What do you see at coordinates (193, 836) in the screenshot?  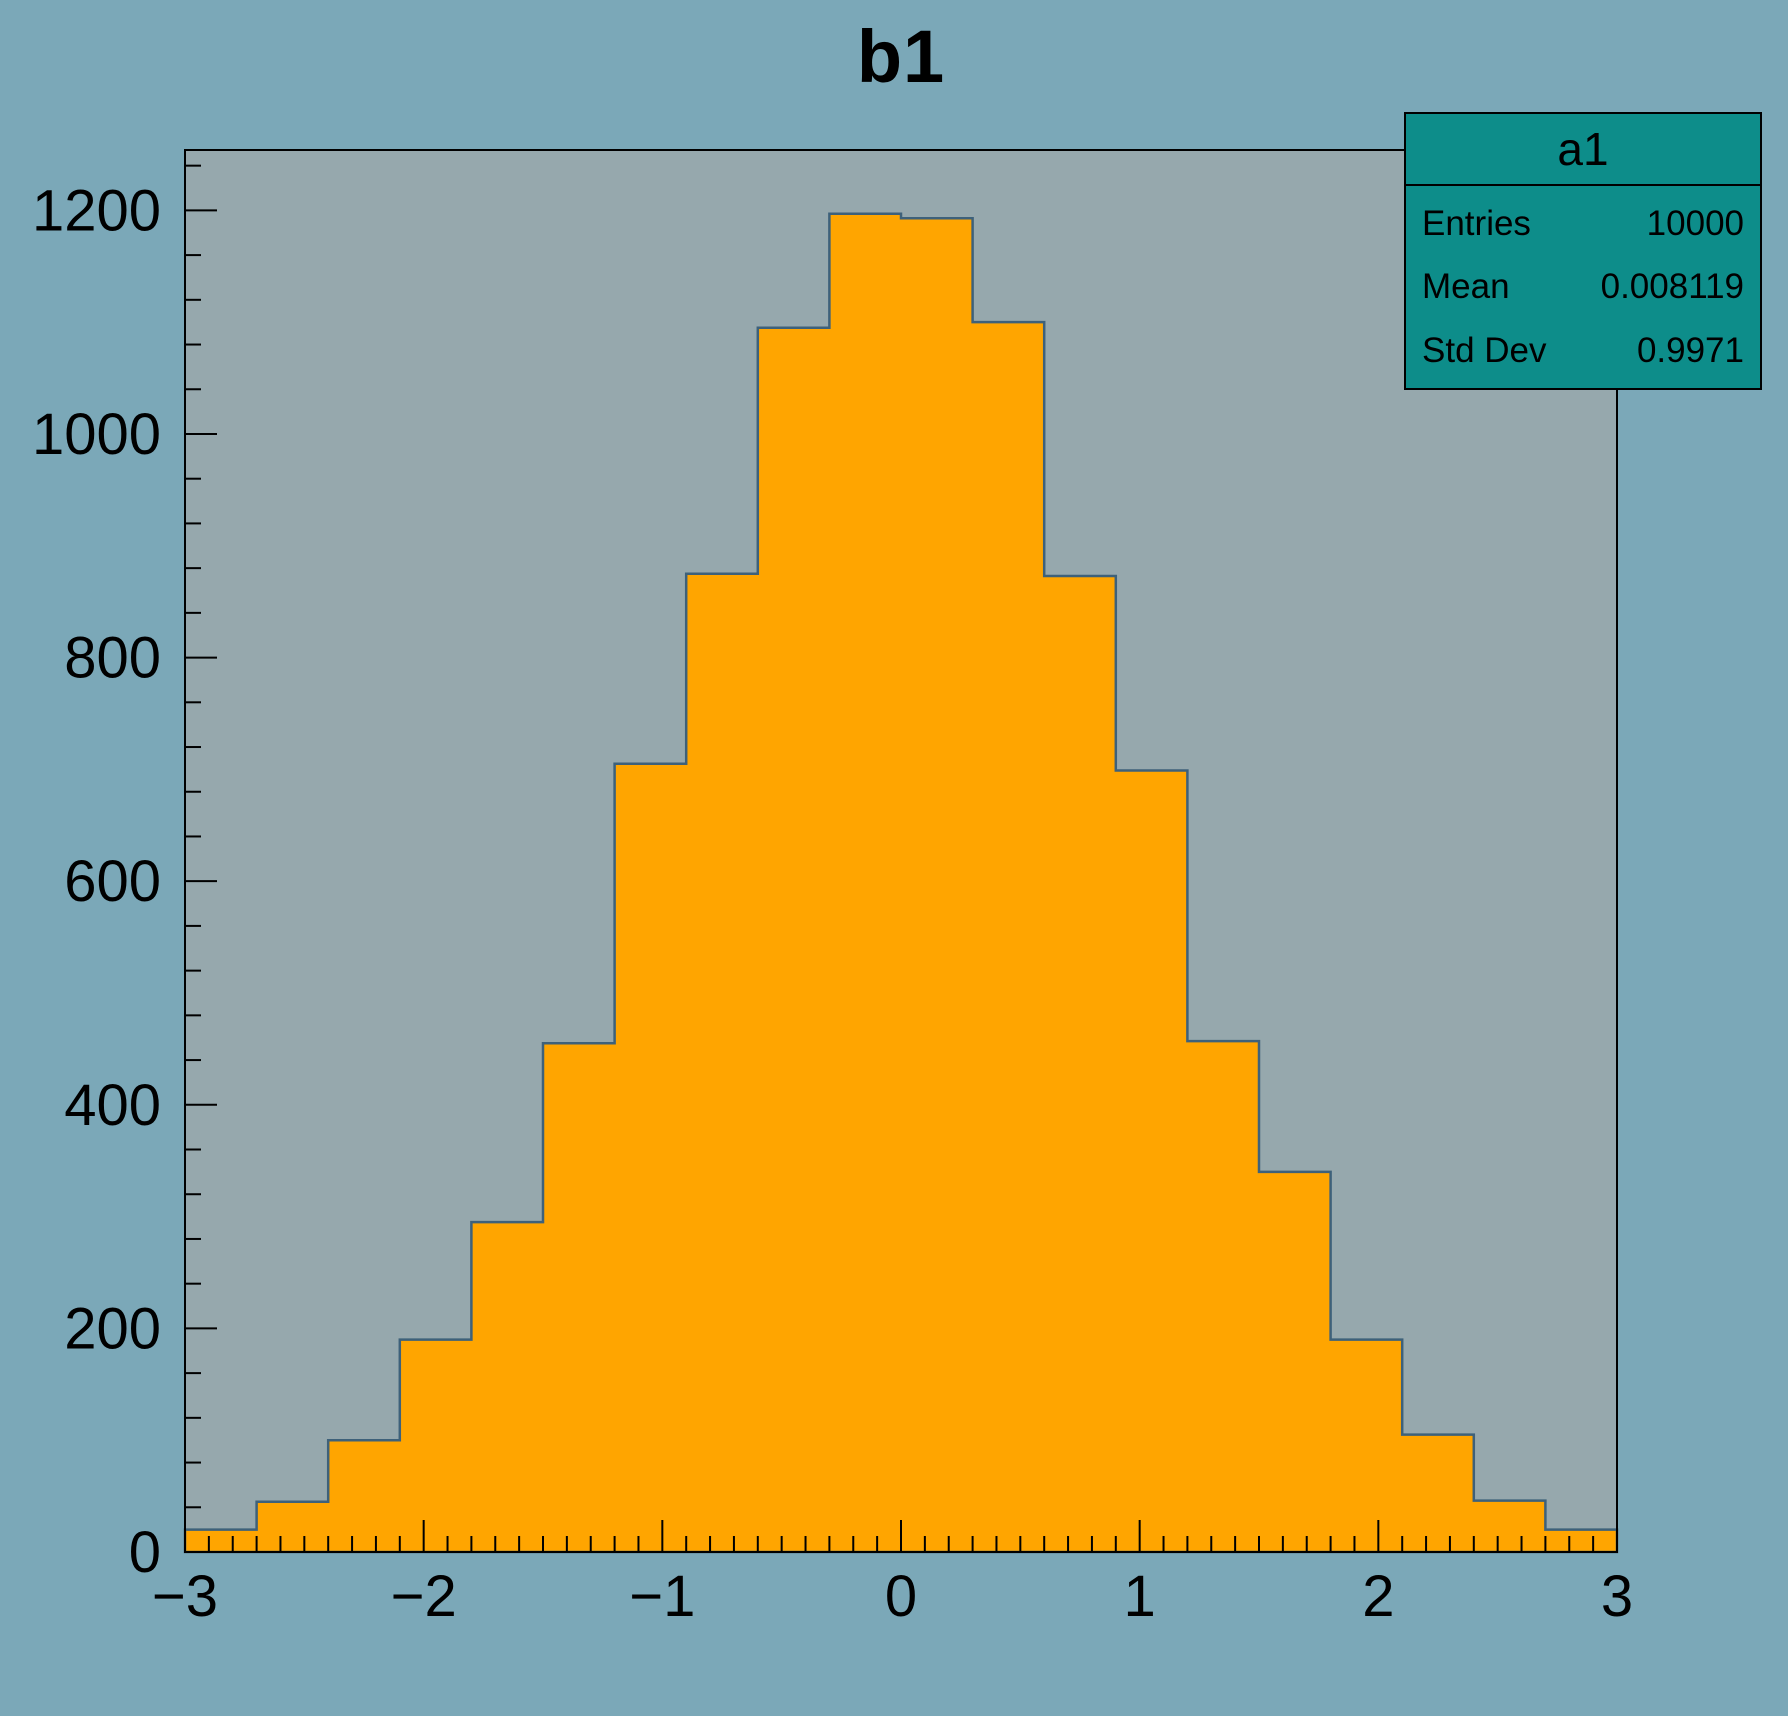 I see `y-axis-minor-ticks` at bounding box center [193, 836].